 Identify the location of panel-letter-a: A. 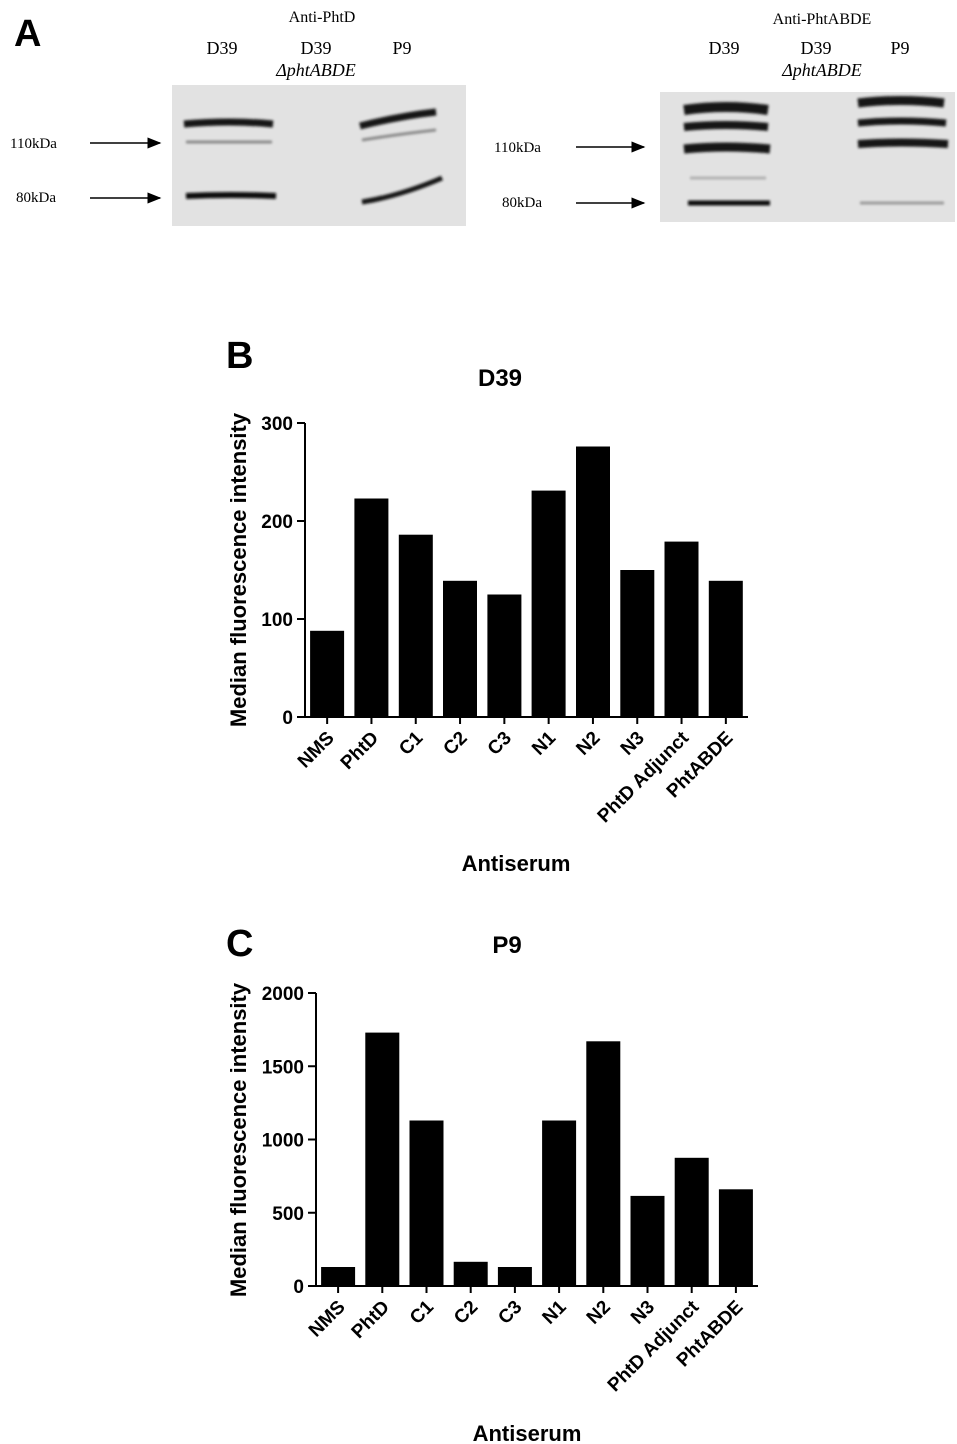
(27, 34).